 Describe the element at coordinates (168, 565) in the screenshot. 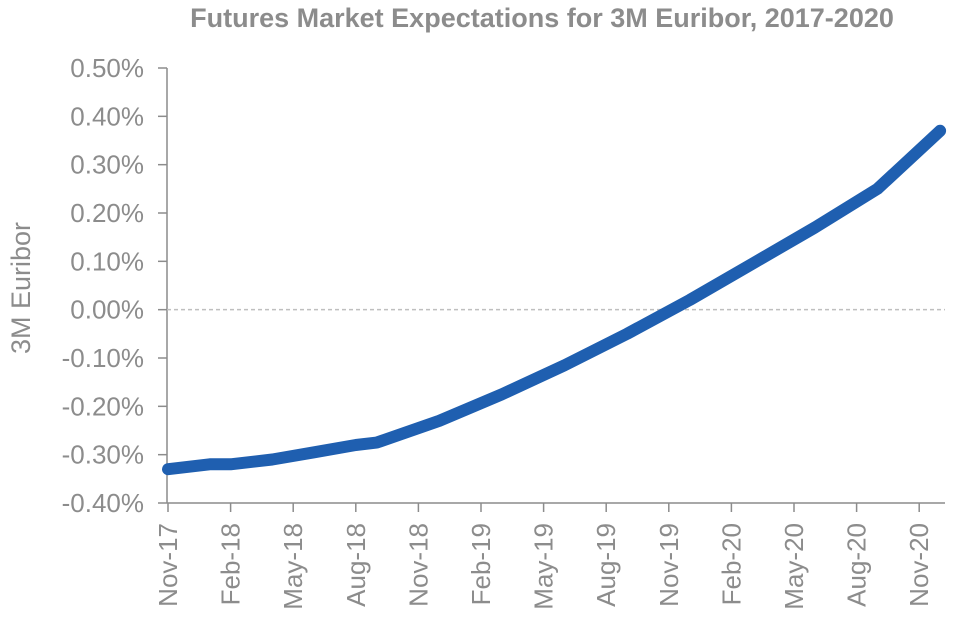

I see `x-tick-label: Nov-17` at that location.